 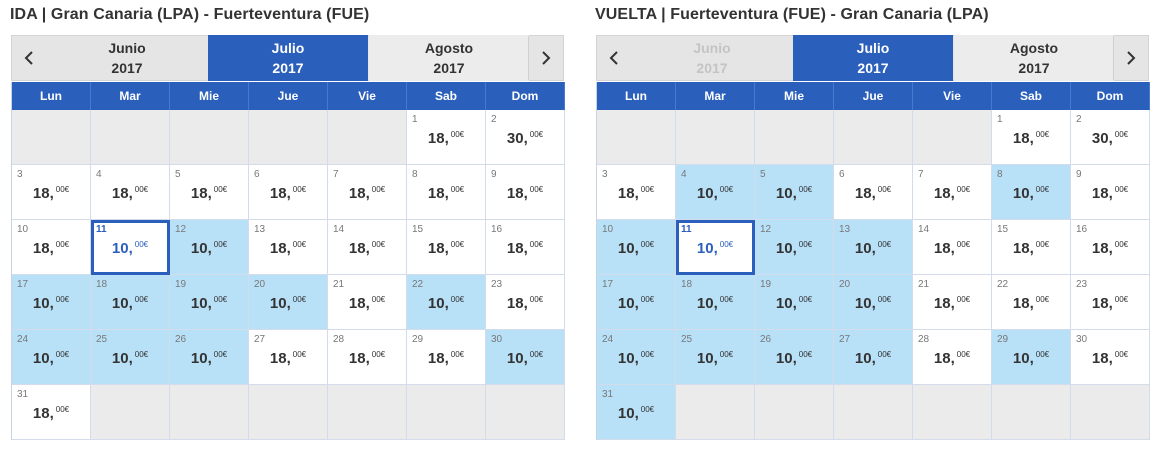 I want to click on day-cell: 10 10, 00€, so click(x=636, y=247).